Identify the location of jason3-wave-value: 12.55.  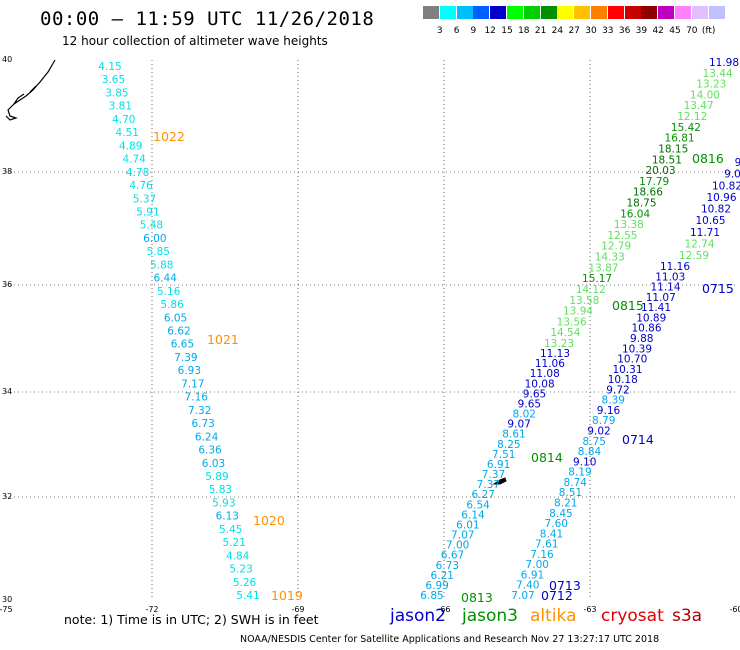
(622, 236).